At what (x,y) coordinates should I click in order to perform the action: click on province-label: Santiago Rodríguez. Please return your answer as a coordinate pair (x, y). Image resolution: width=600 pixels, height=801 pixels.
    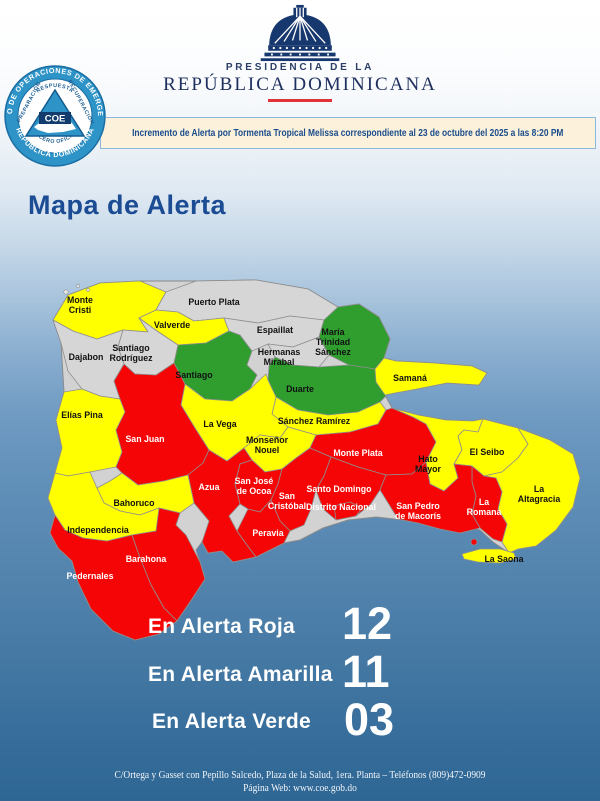
    Looking at the image, I should click on (131, 353).